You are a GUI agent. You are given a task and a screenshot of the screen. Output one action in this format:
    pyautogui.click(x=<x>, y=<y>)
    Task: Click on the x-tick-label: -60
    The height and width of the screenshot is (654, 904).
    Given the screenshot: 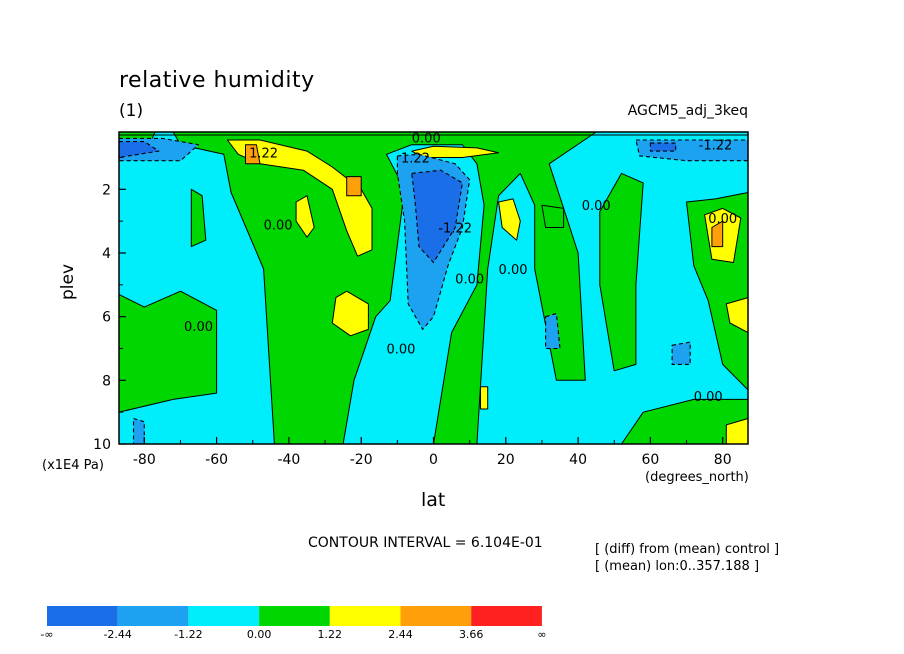 What is the action you would take?
    pyautogui.click(x=216, y=460)
    